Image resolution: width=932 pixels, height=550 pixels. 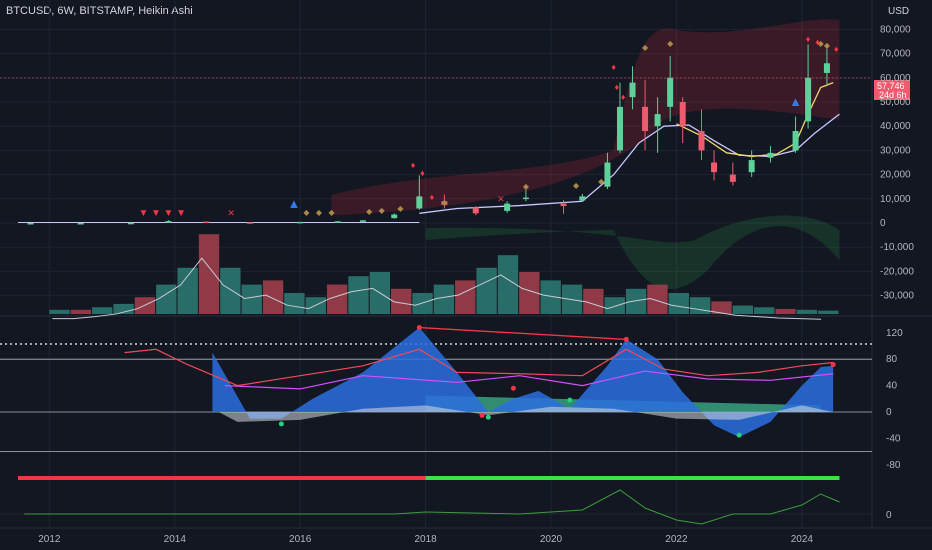 I want to click on time-tick-label: 2018, so click(x=425, y=539).